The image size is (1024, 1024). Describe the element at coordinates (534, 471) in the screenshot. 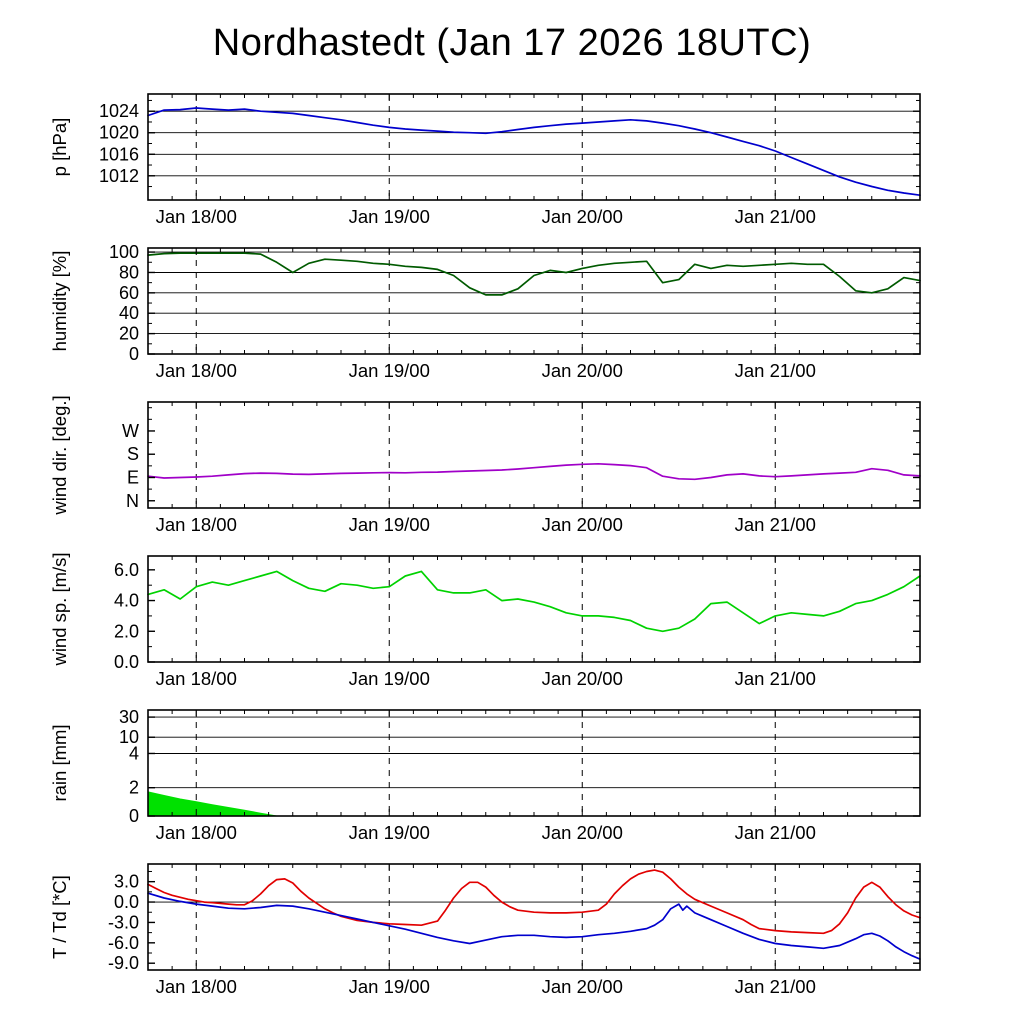

I see `series-wind-direction` at that location.